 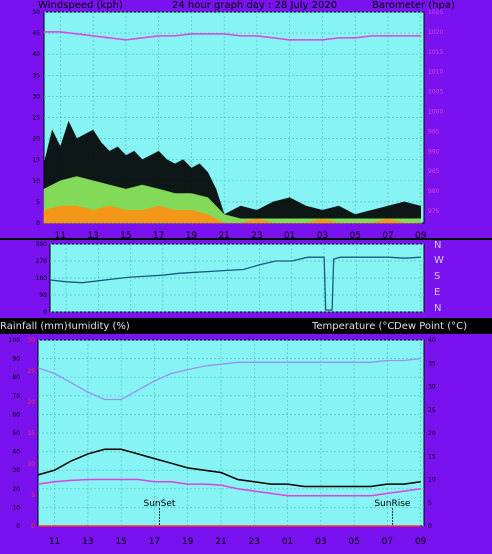 What do you see at coordinates (438, 308) in the screenshot?
I see `direction-label-n-bottom: N` at bounding box center [438, 308].